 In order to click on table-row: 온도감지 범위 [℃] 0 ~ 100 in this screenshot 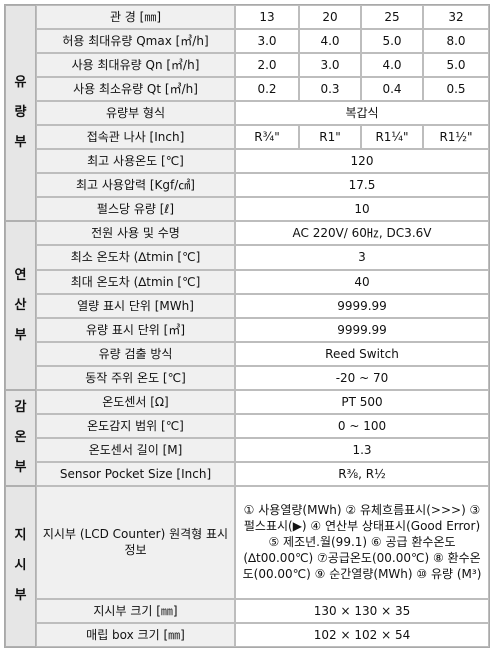, I will do `click(247, 425)`.